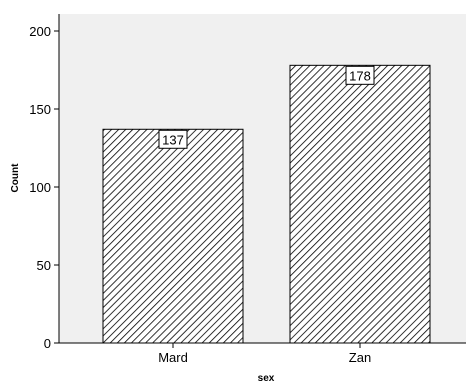 This screenshot has width=466, height=383. What do you see at coordinates (44, 265) in the screenshot?
I see `y-tick-label: 50` at bounding box center [44, 265].